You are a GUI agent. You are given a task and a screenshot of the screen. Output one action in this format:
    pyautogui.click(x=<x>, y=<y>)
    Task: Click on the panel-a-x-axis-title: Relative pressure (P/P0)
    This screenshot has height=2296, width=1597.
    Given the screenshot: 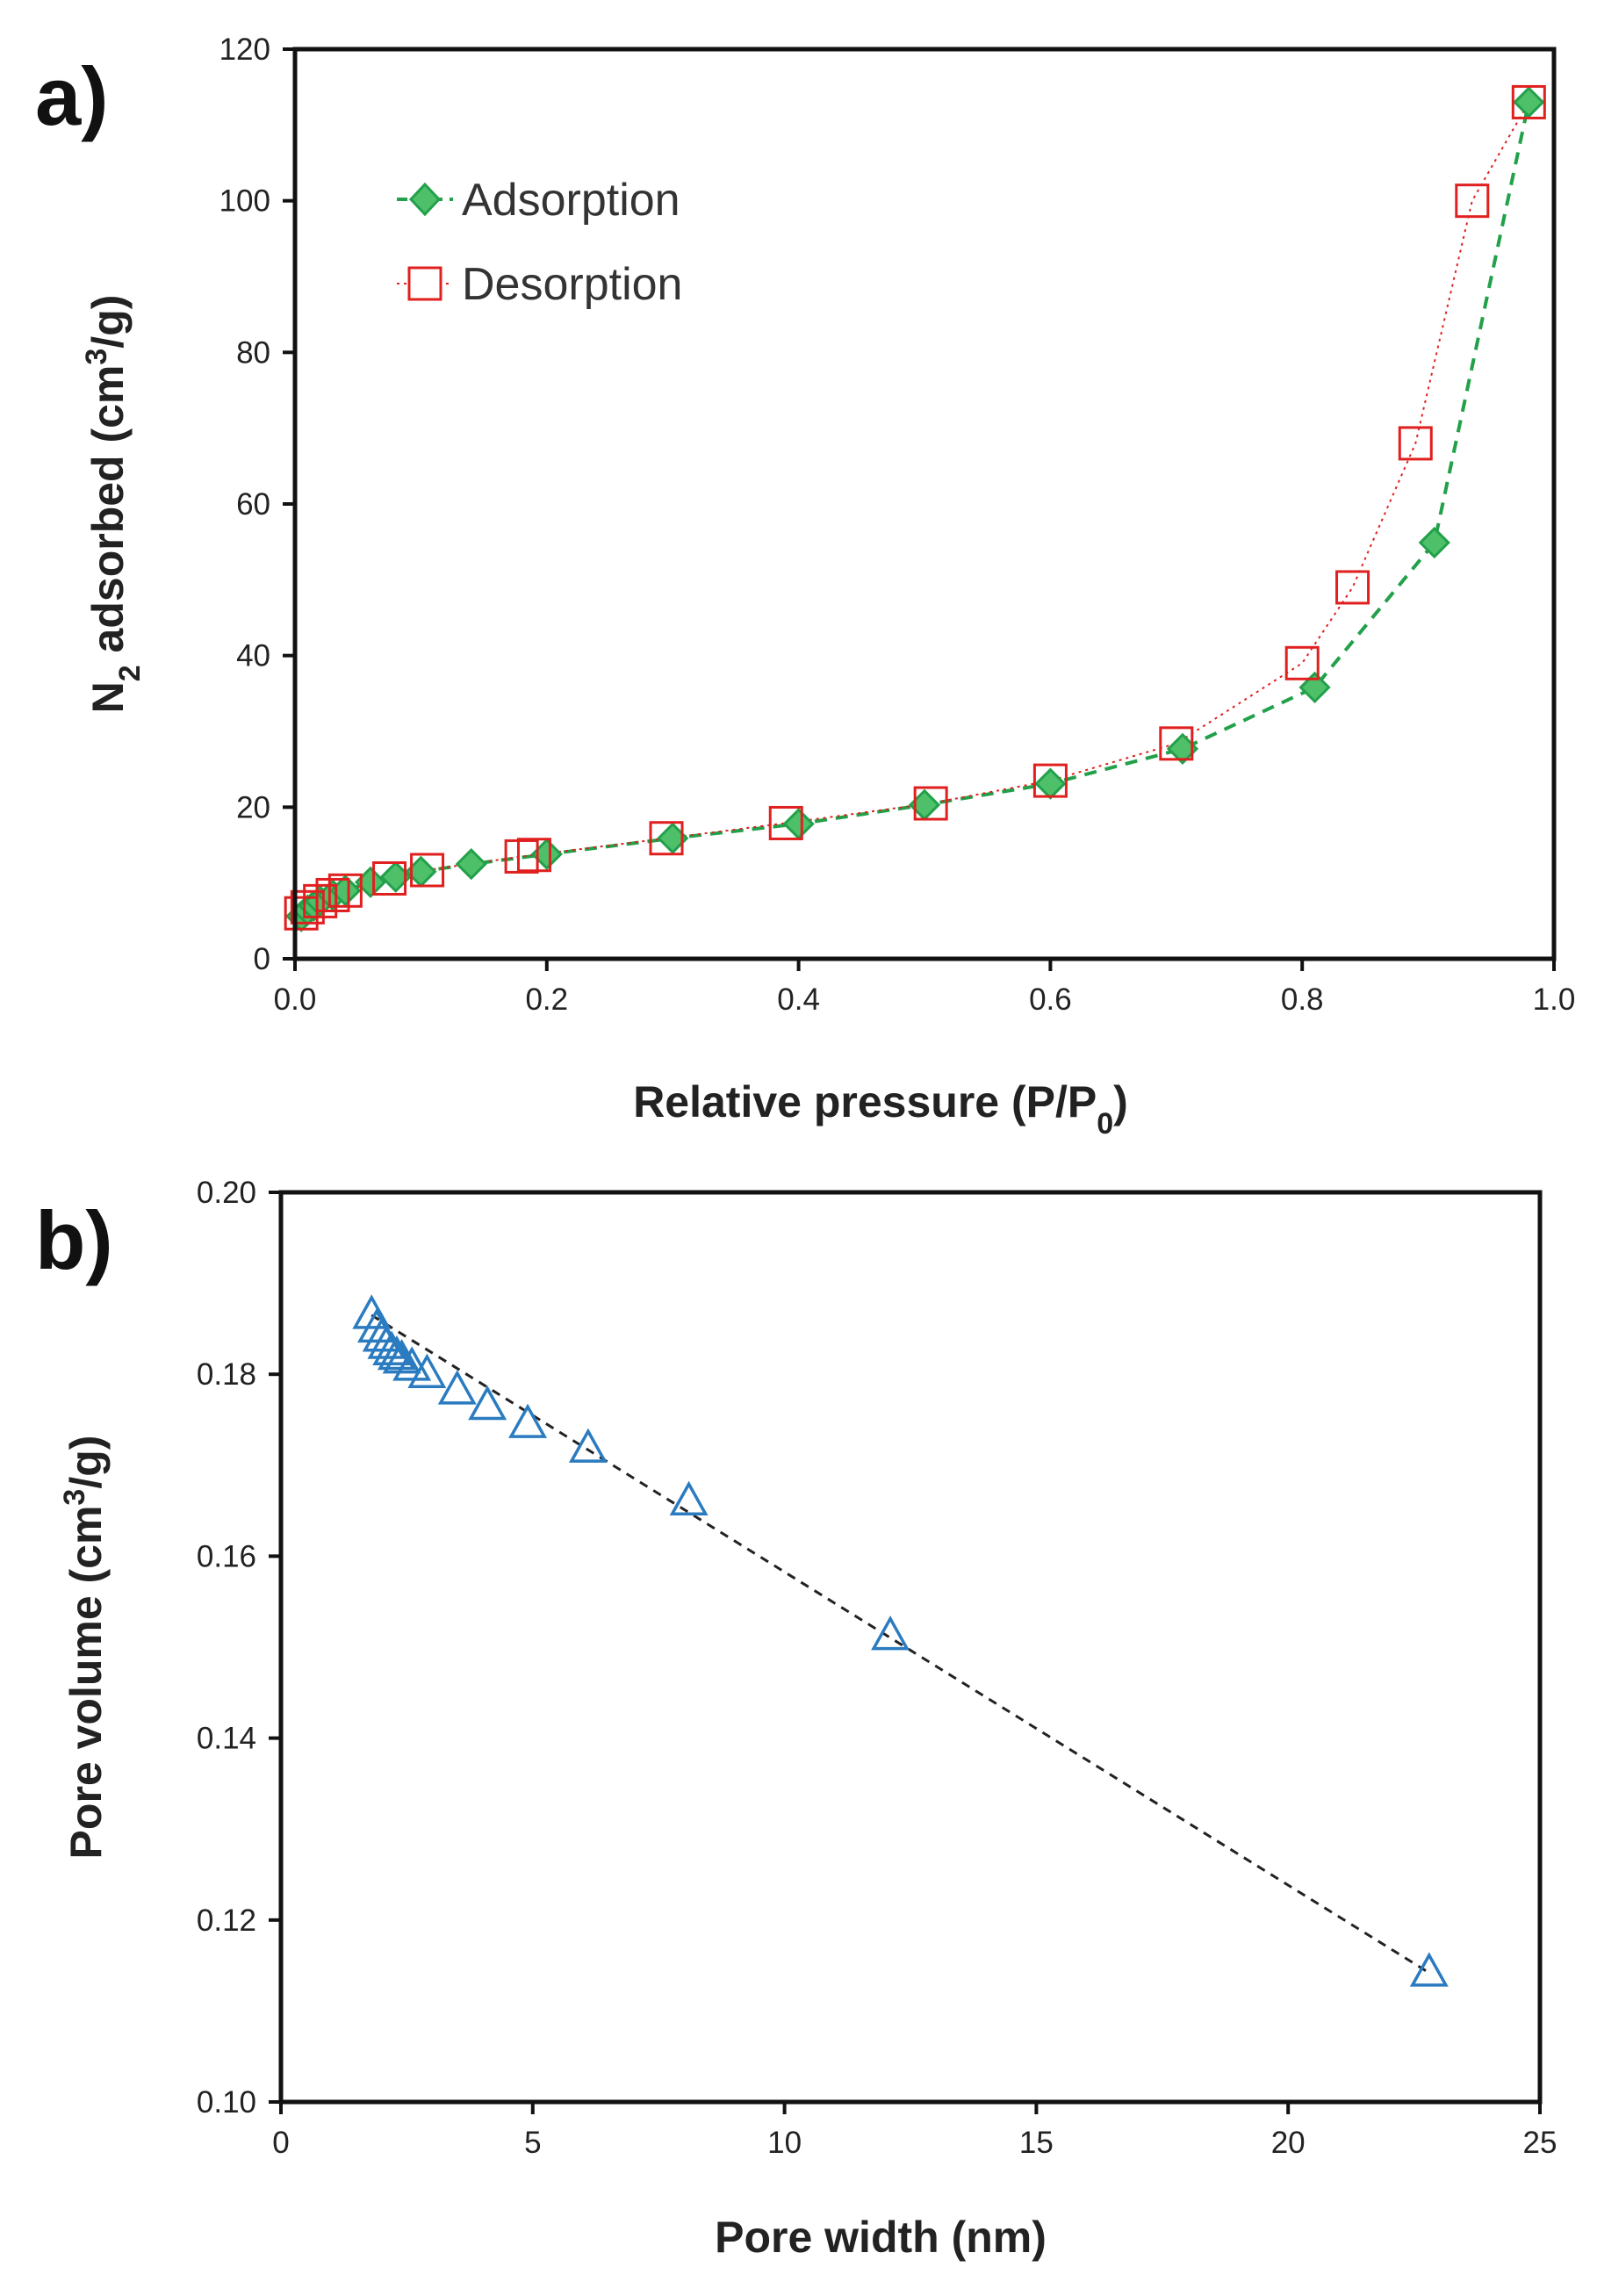 What is the action you would take?
    pyautogui.click(x=881, y=1109)
    